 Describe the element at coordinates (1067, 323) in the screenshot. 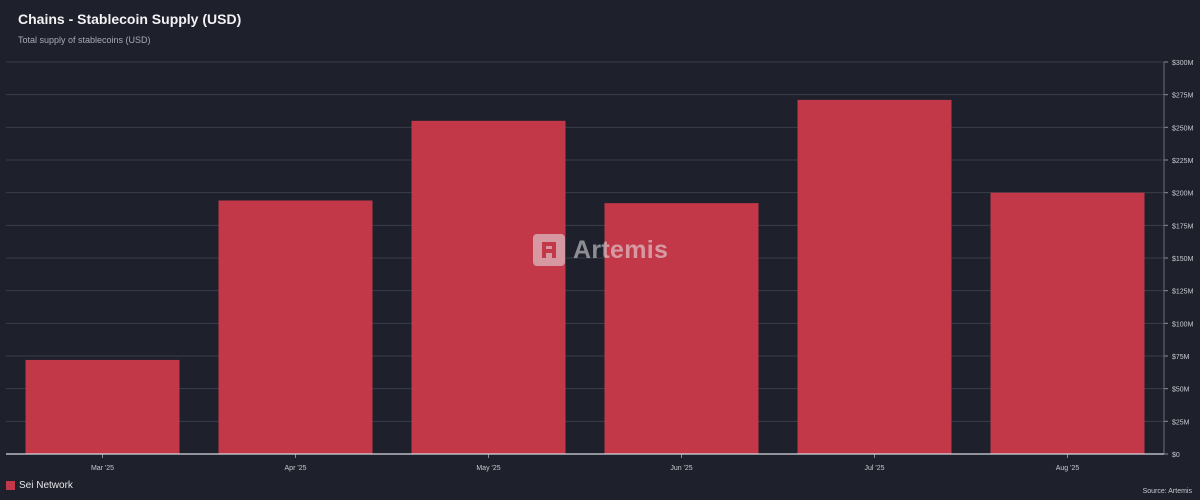

I see `bar-aug25` at that location.